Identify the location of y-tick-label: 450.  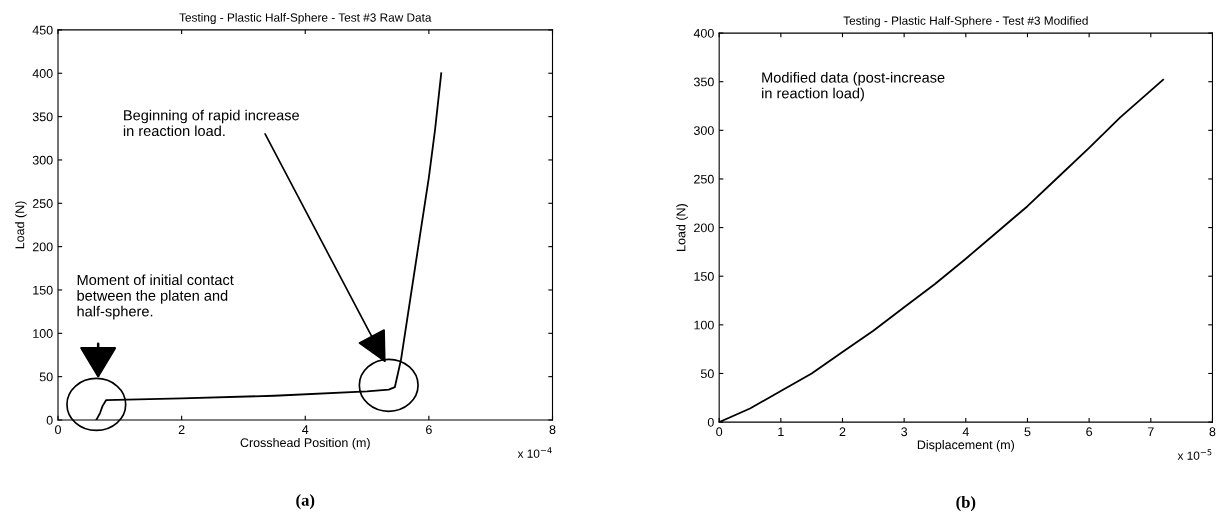
(42, 30).